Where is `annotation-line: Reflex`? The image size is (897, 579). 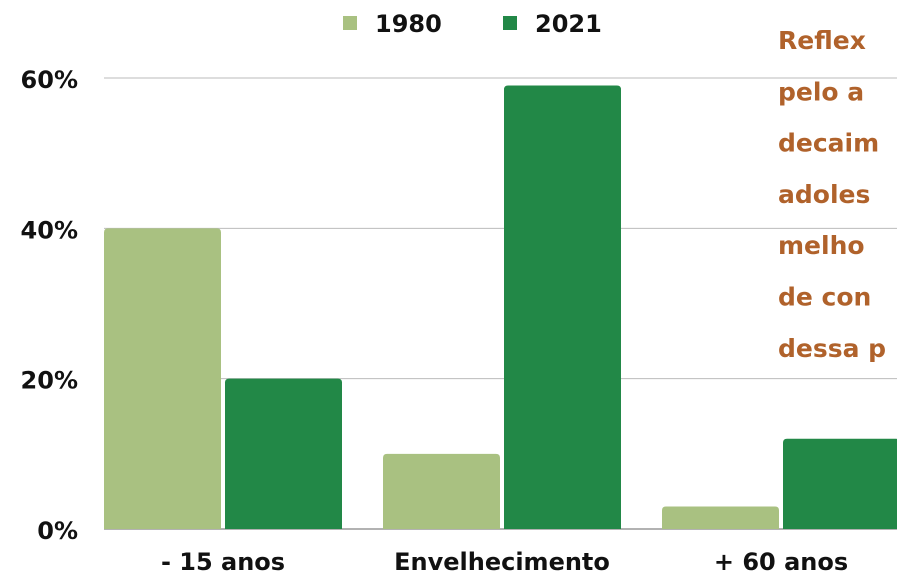 annotation-line: Reflex is located at coordinates (822, 40).